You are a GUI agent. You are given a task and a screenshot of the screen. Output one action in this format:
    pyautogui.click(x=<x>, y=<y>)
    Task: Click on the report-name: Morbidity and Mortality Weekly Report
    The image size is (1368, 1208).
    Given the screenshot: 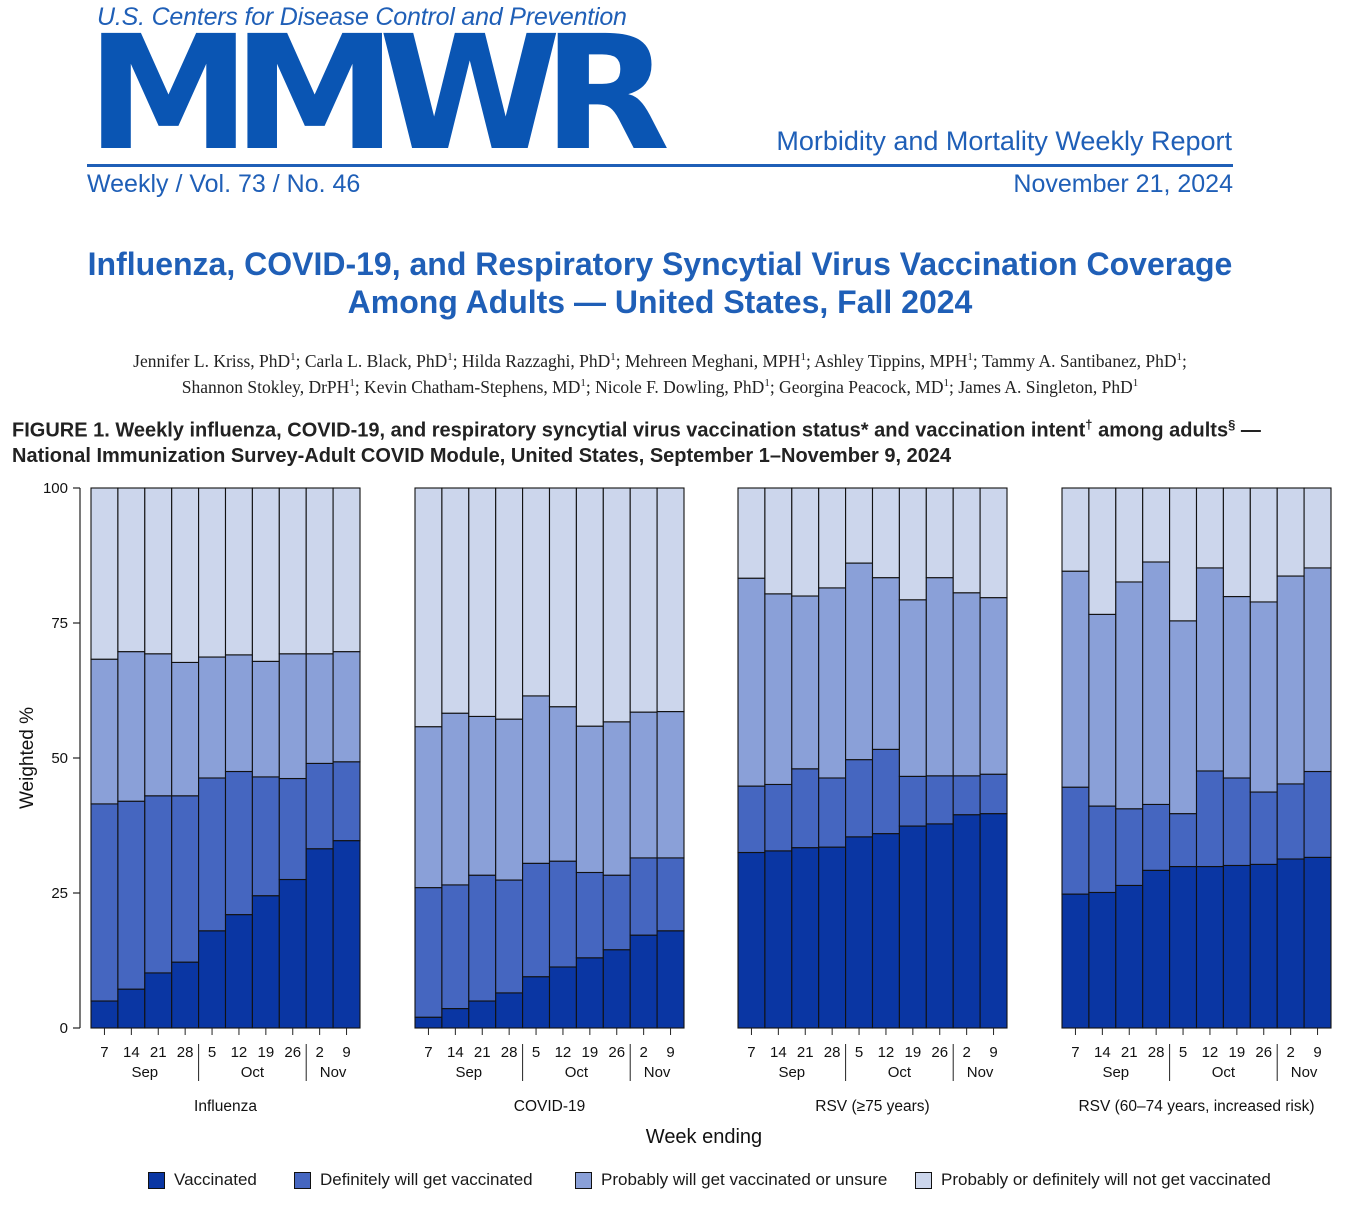 What is the action you would take?
    pyautogui.click(x=1004, y=141)
    